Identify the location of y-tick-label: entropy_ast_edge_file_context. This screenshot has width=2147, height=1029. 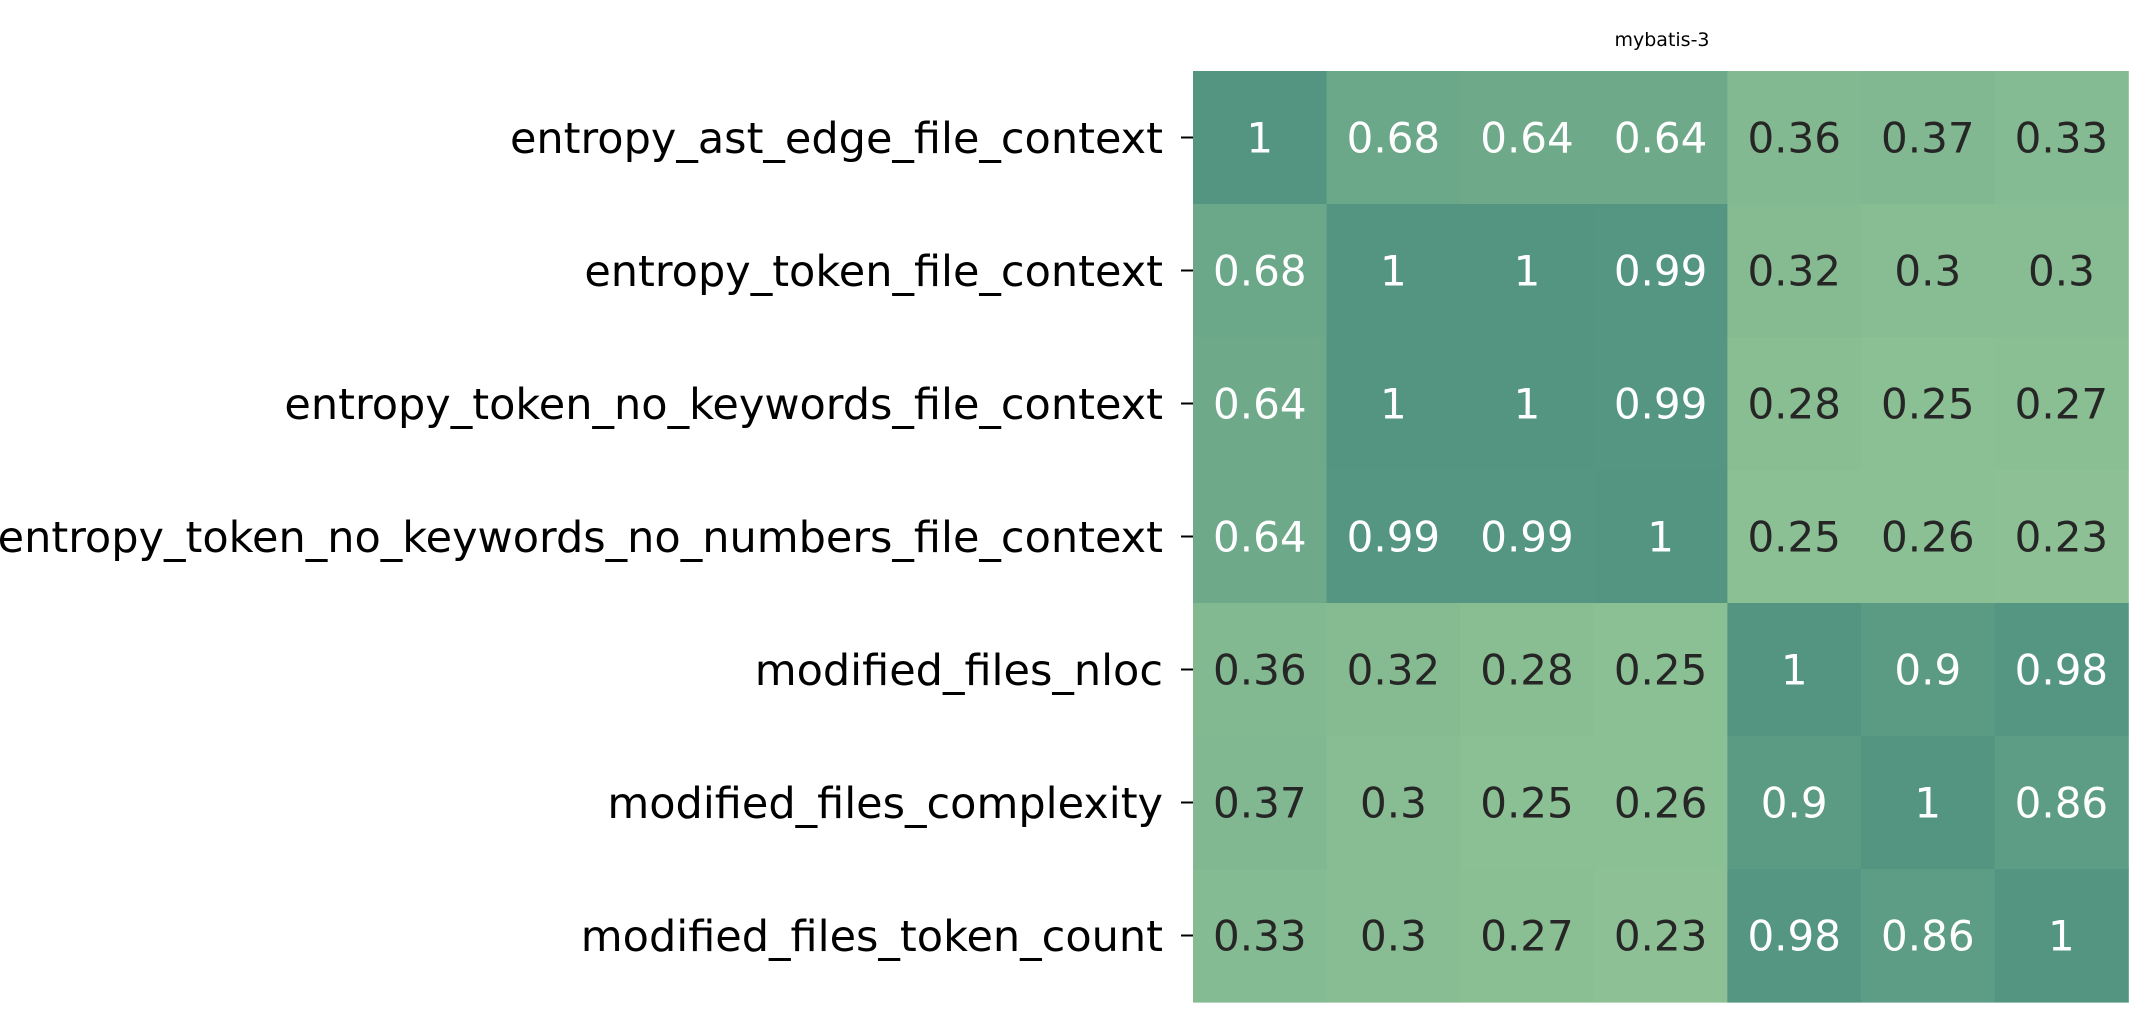
(836, 139).